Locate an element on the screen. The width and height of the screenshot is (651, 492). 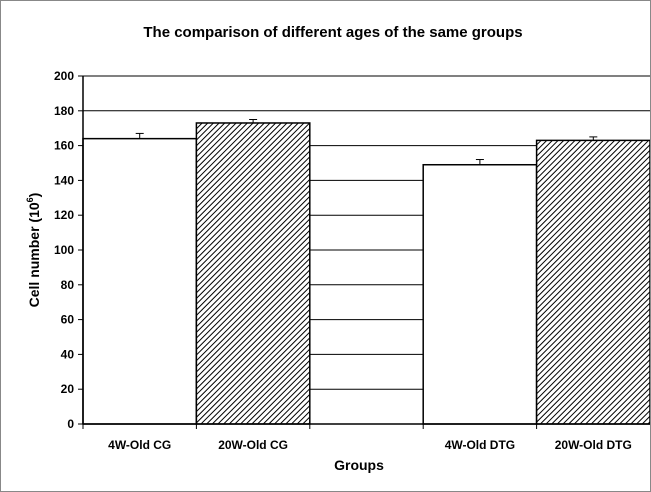
x-tick-labels: 4W-Old CG 20W-Old CG 4W-Old DTG 20W-Old DTG is located at coordinates (370, 445).